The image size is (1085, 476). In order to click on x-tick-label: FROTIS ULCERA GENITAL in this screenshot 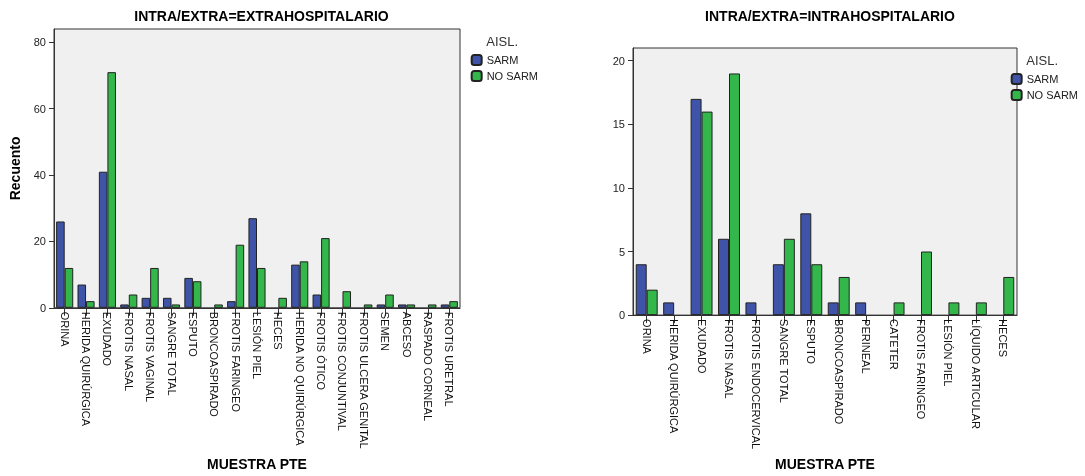, I will do `click(363, 380)`.